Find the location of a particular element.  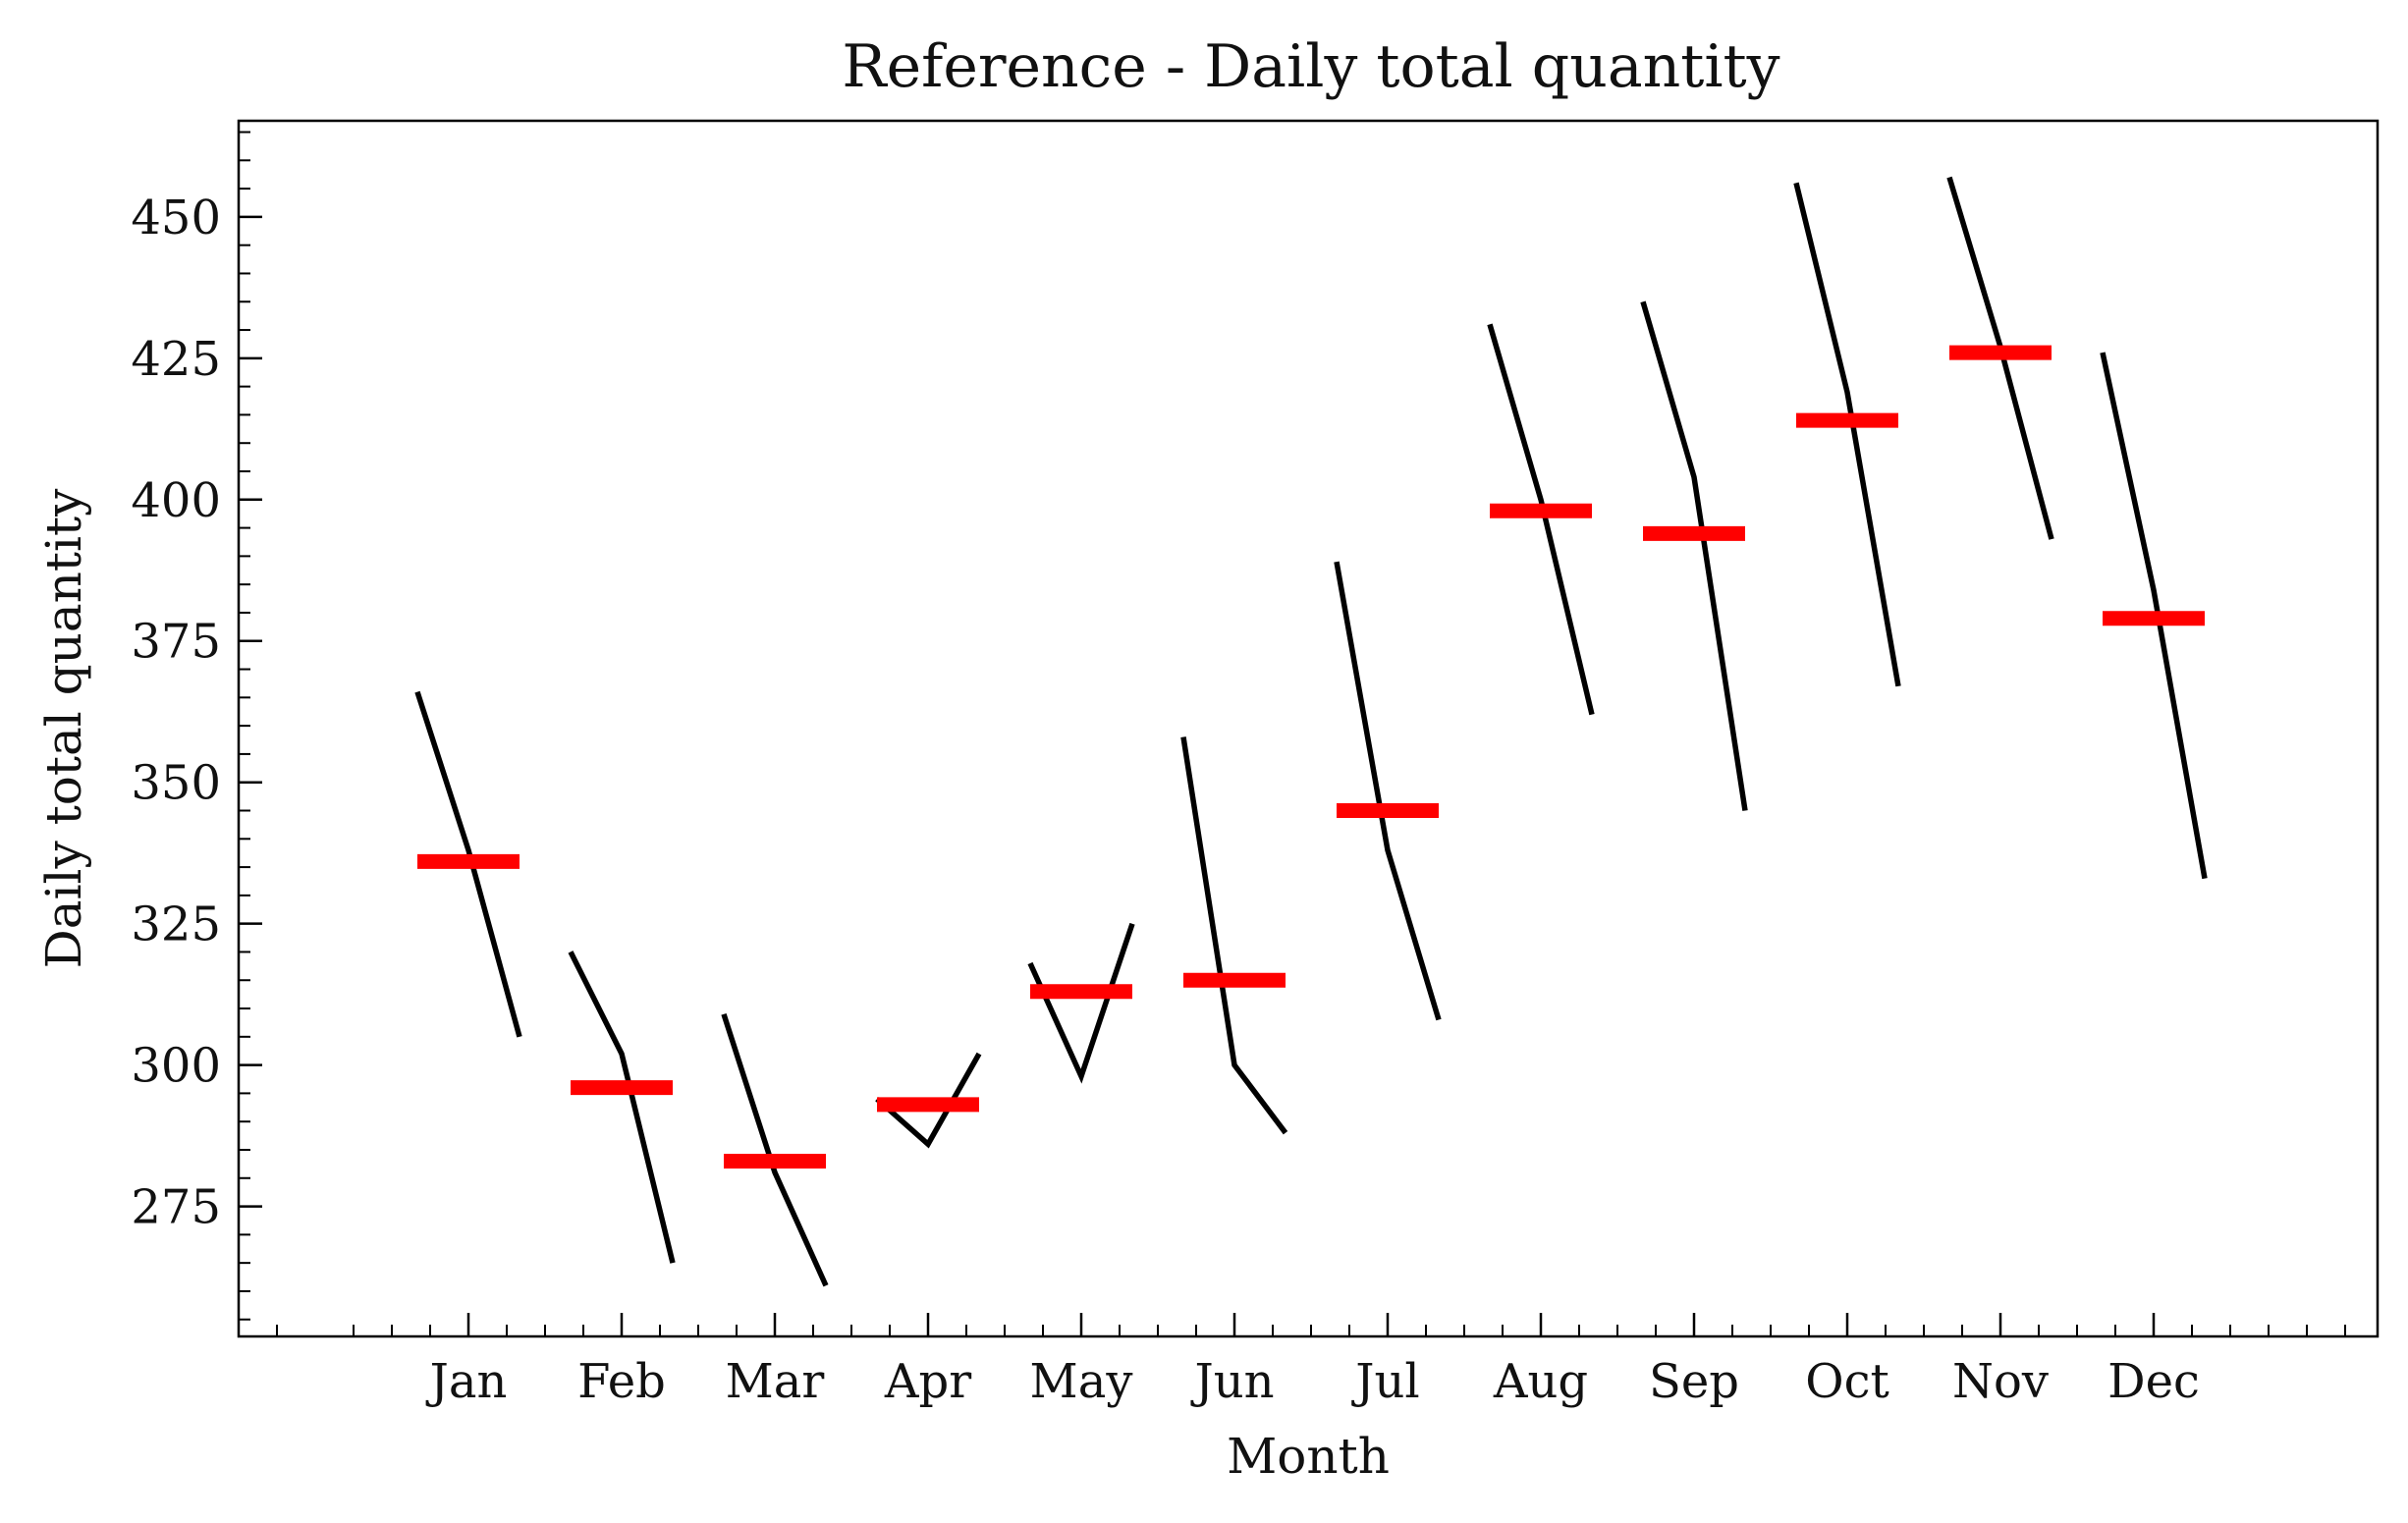

y-tick-label: 300 is located at coordinates (176, 1066).